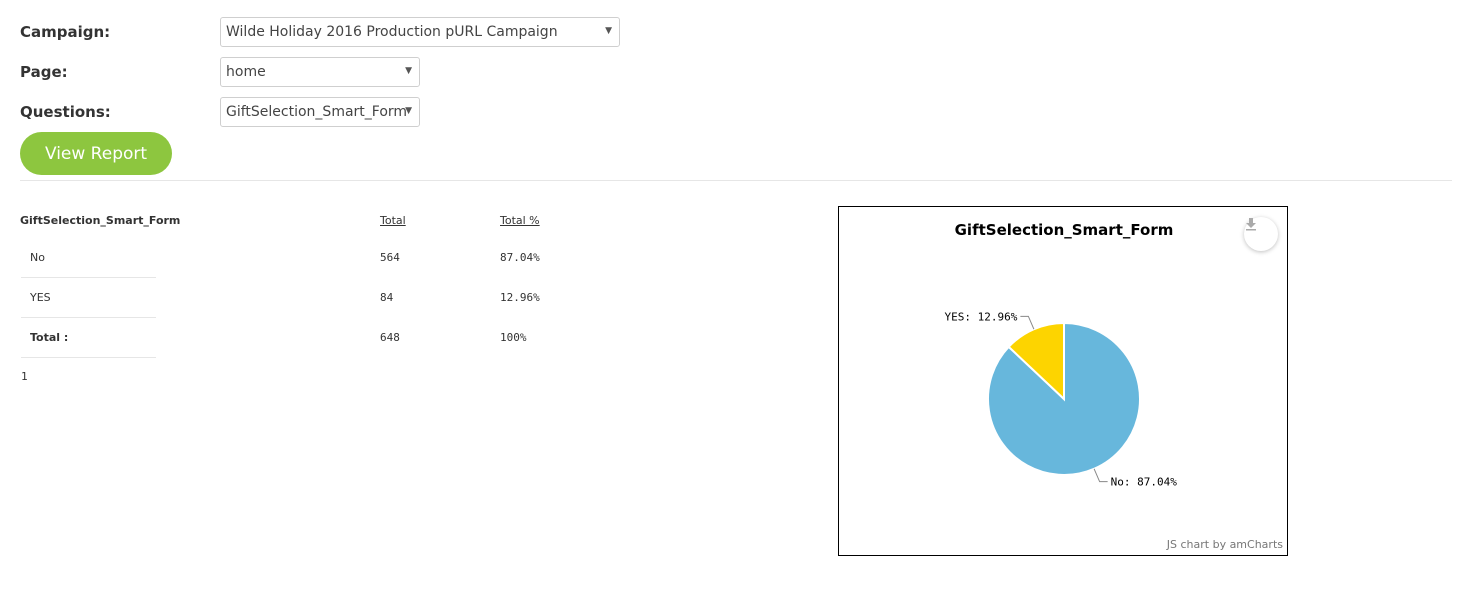 The height and width of the screenshot is (614, 1471). I want to click on chart-title: GiftSelection_Smart_Form, so click(1064, 230).